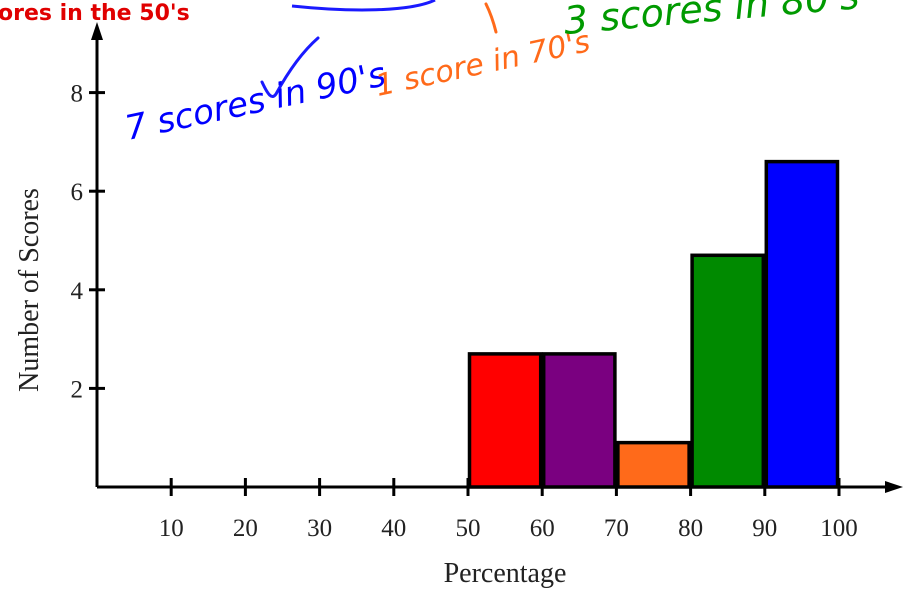 Image resolution: width=914 pixels, height=596 pixels. Describe the element at coordinates (97, 31) in the screenshot. I see `y-axis-arrowhead` at that location.